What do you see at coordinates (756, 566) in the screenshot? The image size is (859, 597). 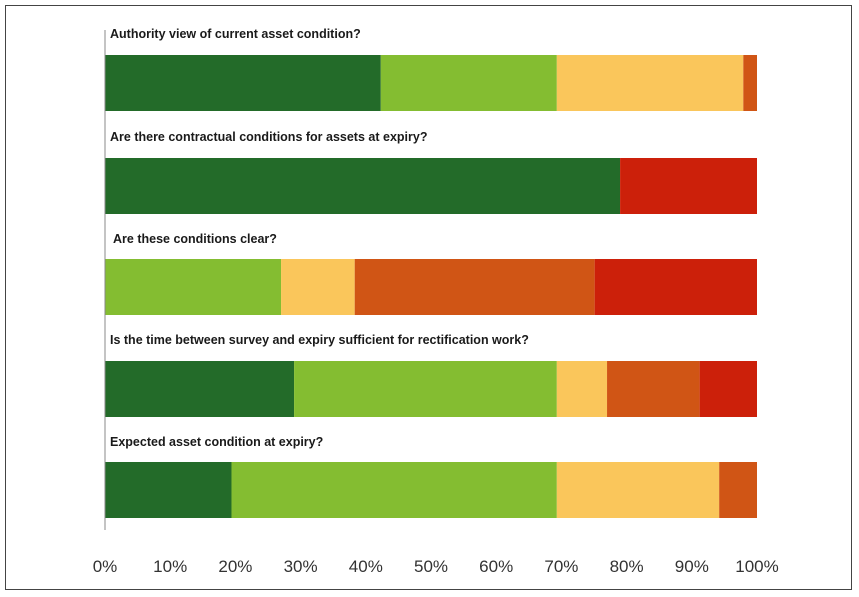 I see `x-tick-label: 100%` at bounding box center [756, 566].